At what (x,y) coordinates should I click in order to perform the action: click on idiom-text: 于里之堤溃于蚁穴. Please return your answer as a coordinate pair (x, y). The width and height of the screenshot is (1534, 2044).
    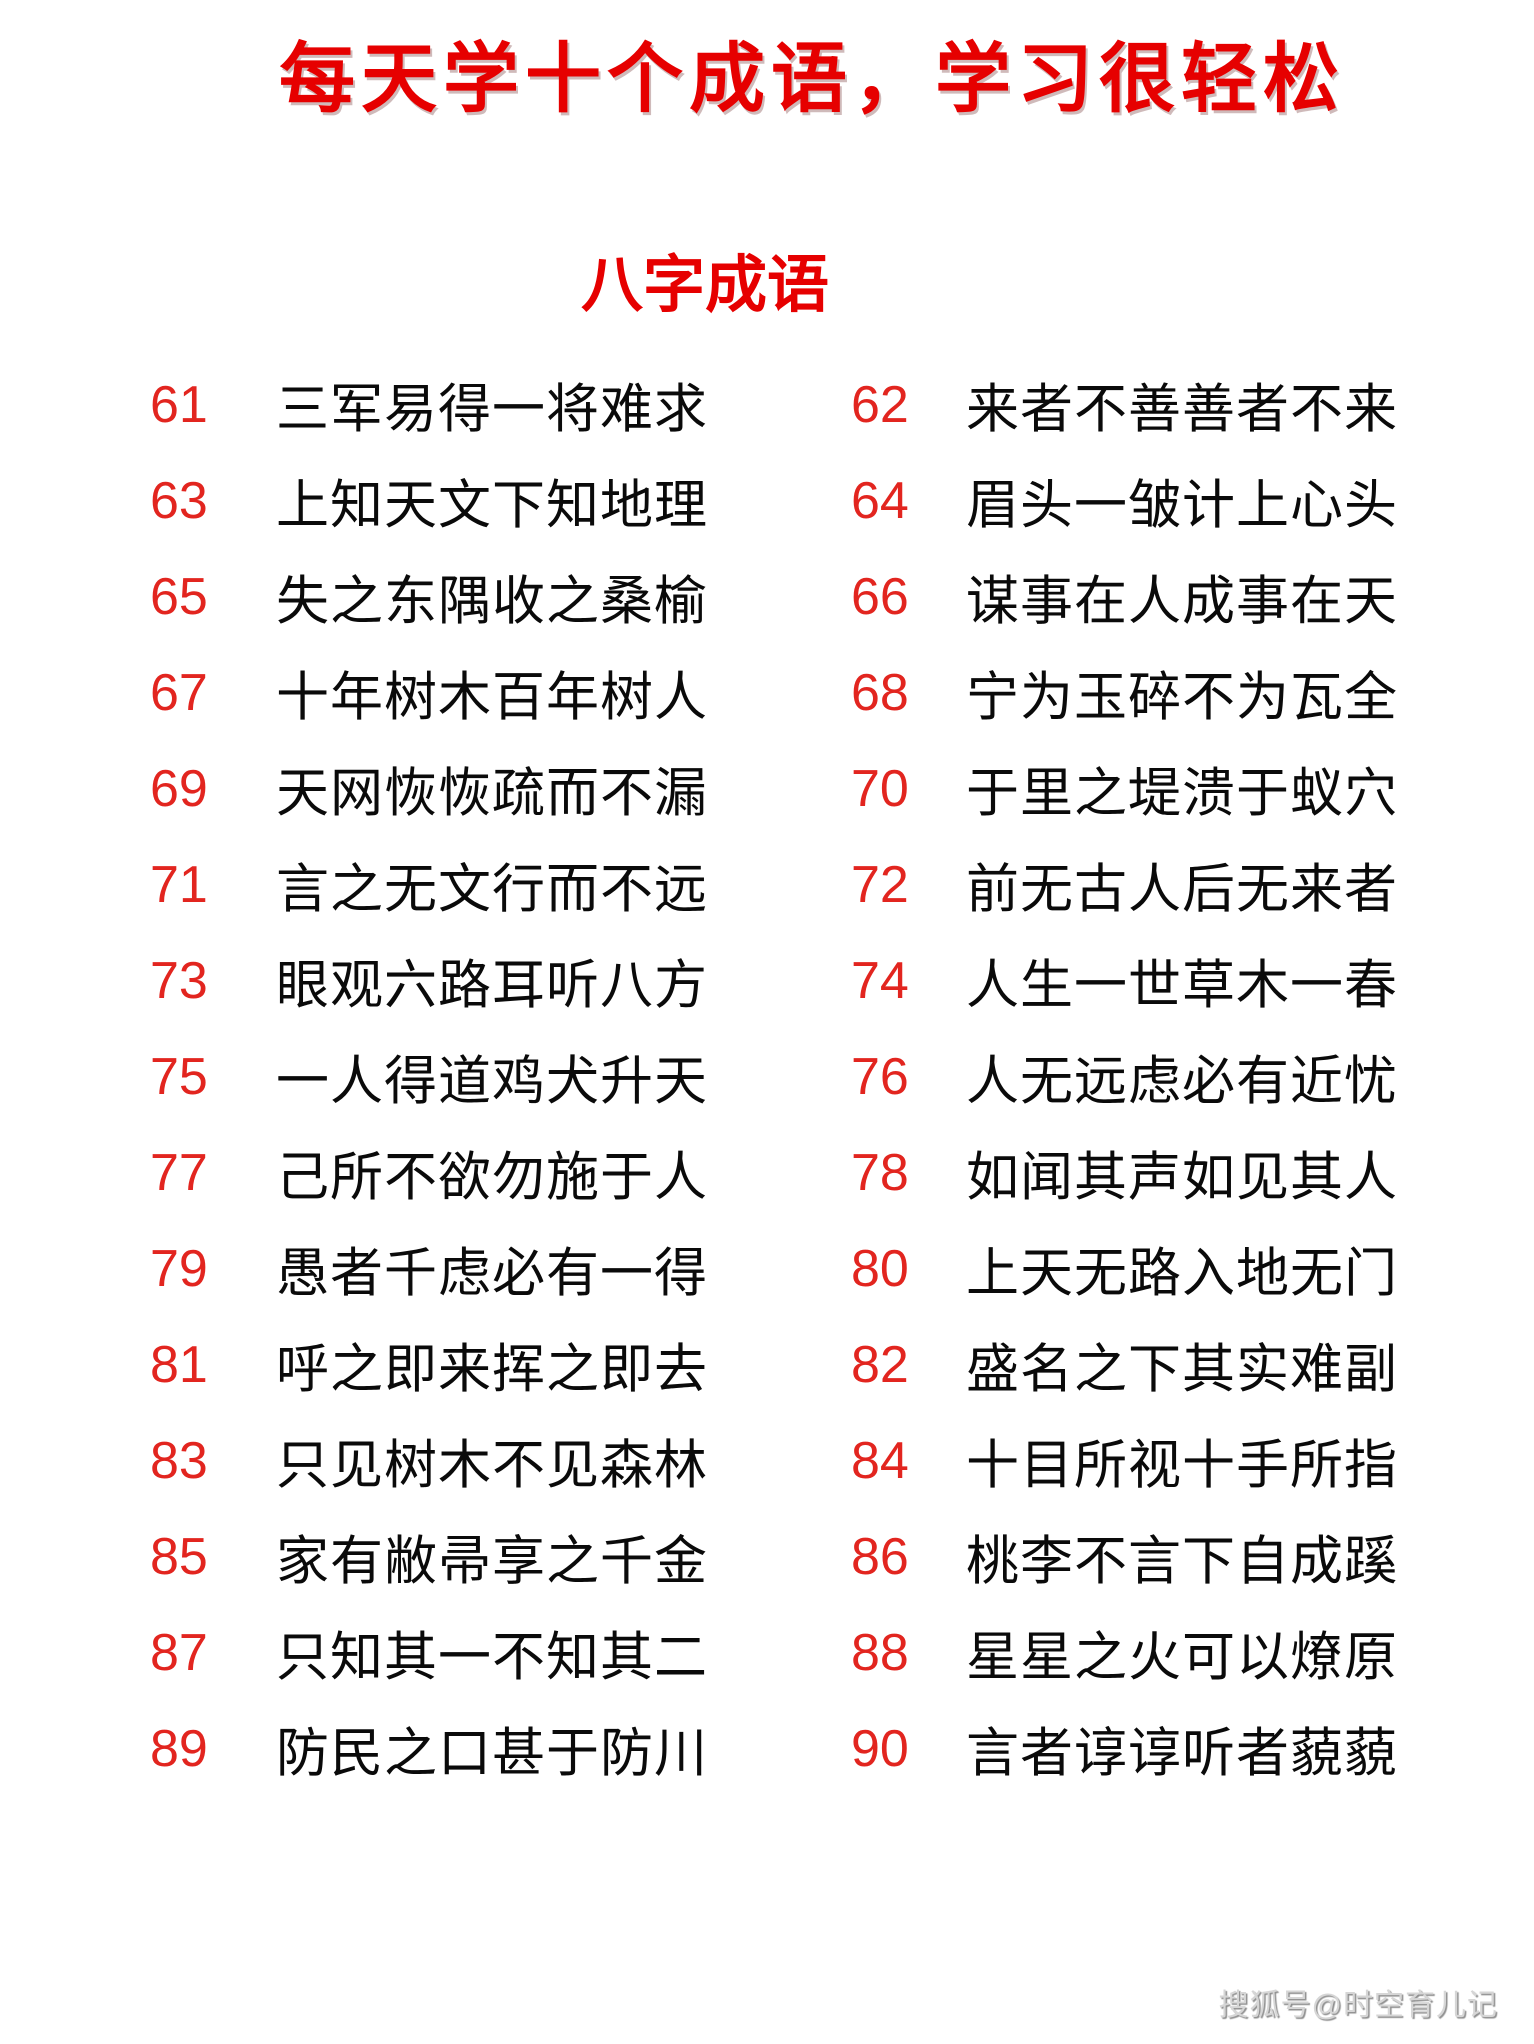
    Looking at the image, I should click on (1182, 793).